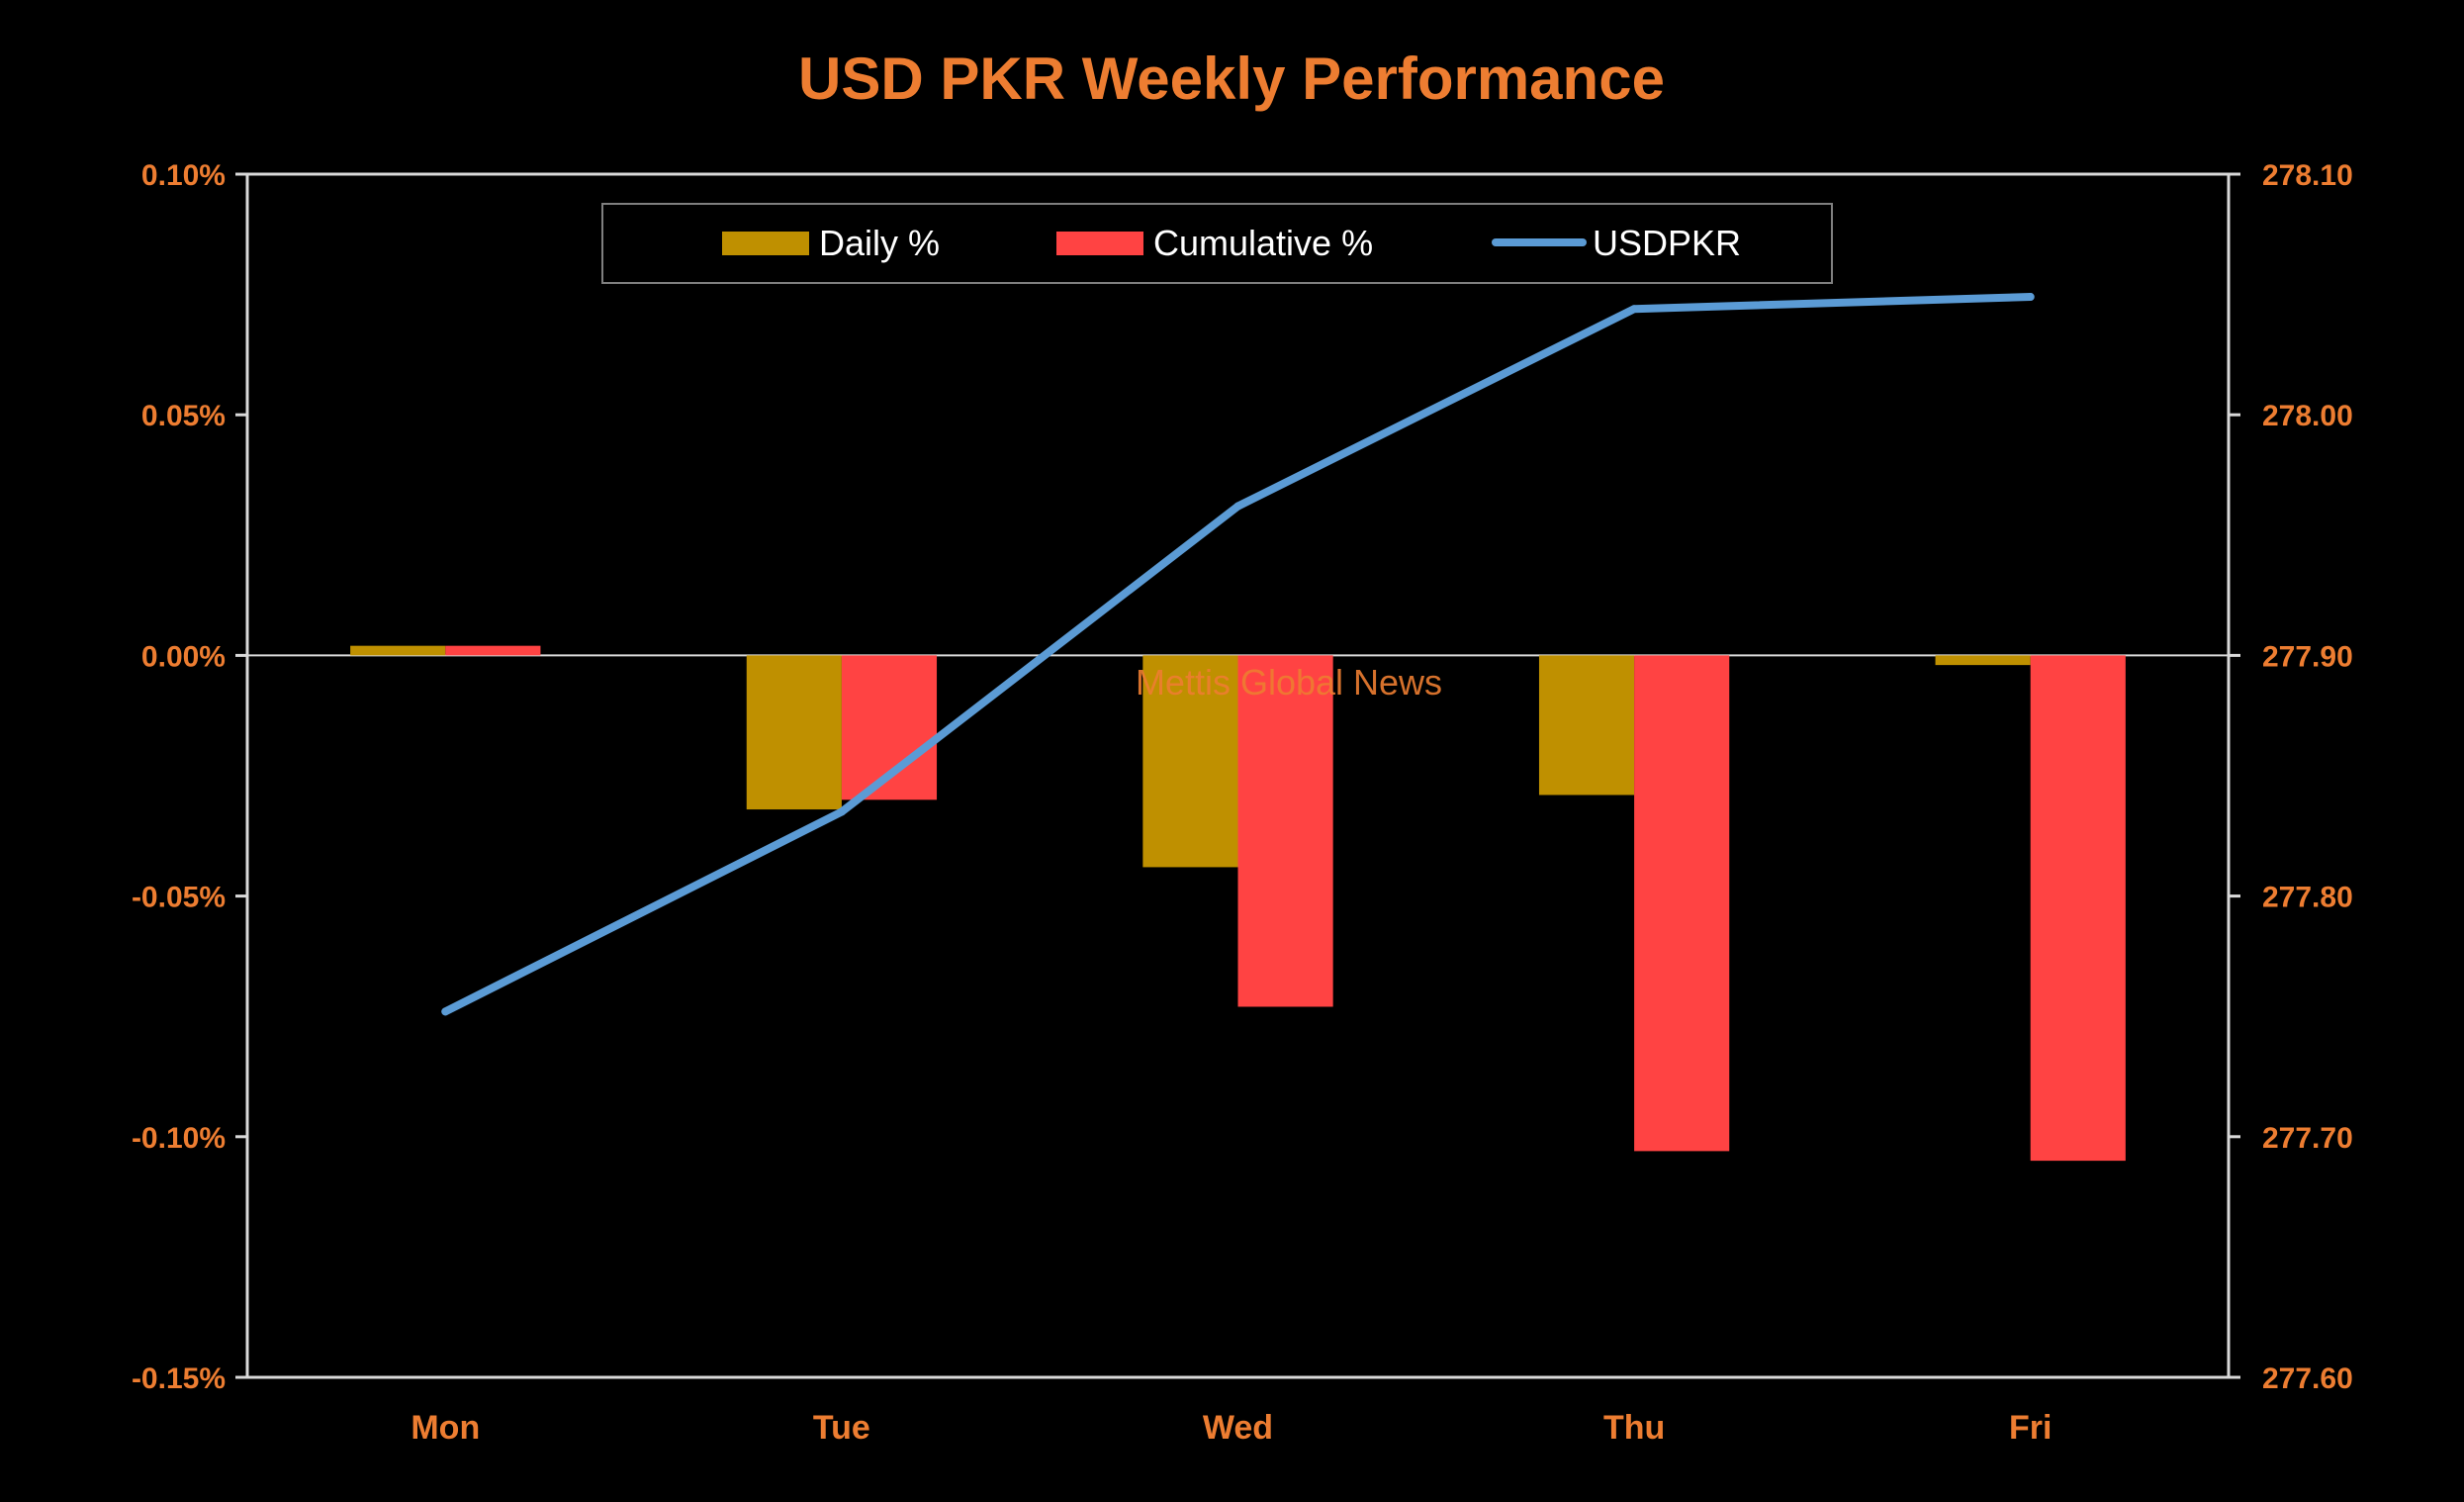  I want to click on legend-label-cumulative: Cumulative %, so click(1263, 243).